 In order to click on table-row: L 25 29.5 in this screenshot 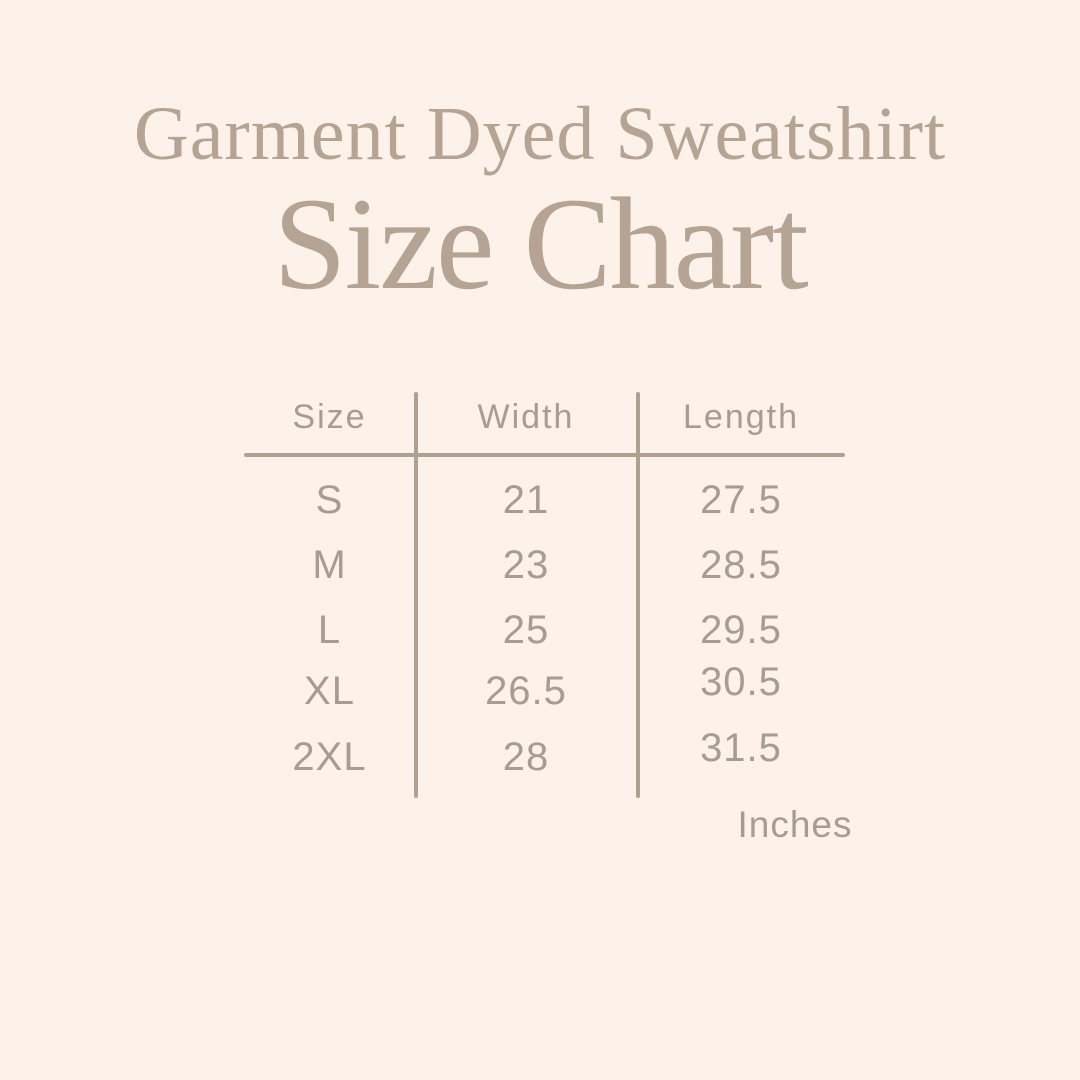, I will do `click(544, 630)`.